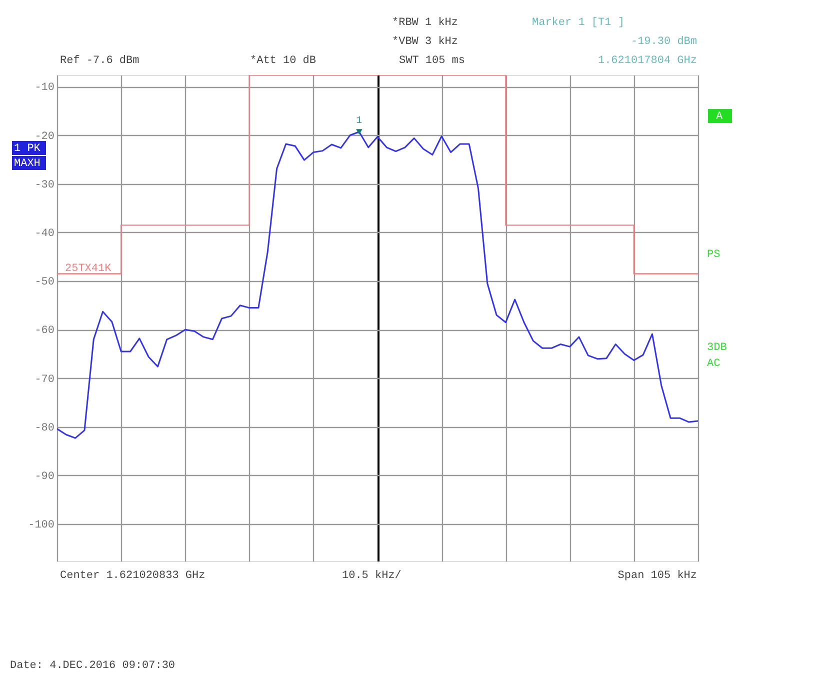  Describe the element at coordinates (41, 526) in the screenshot. I see `y-tick-label: -100` at that location.